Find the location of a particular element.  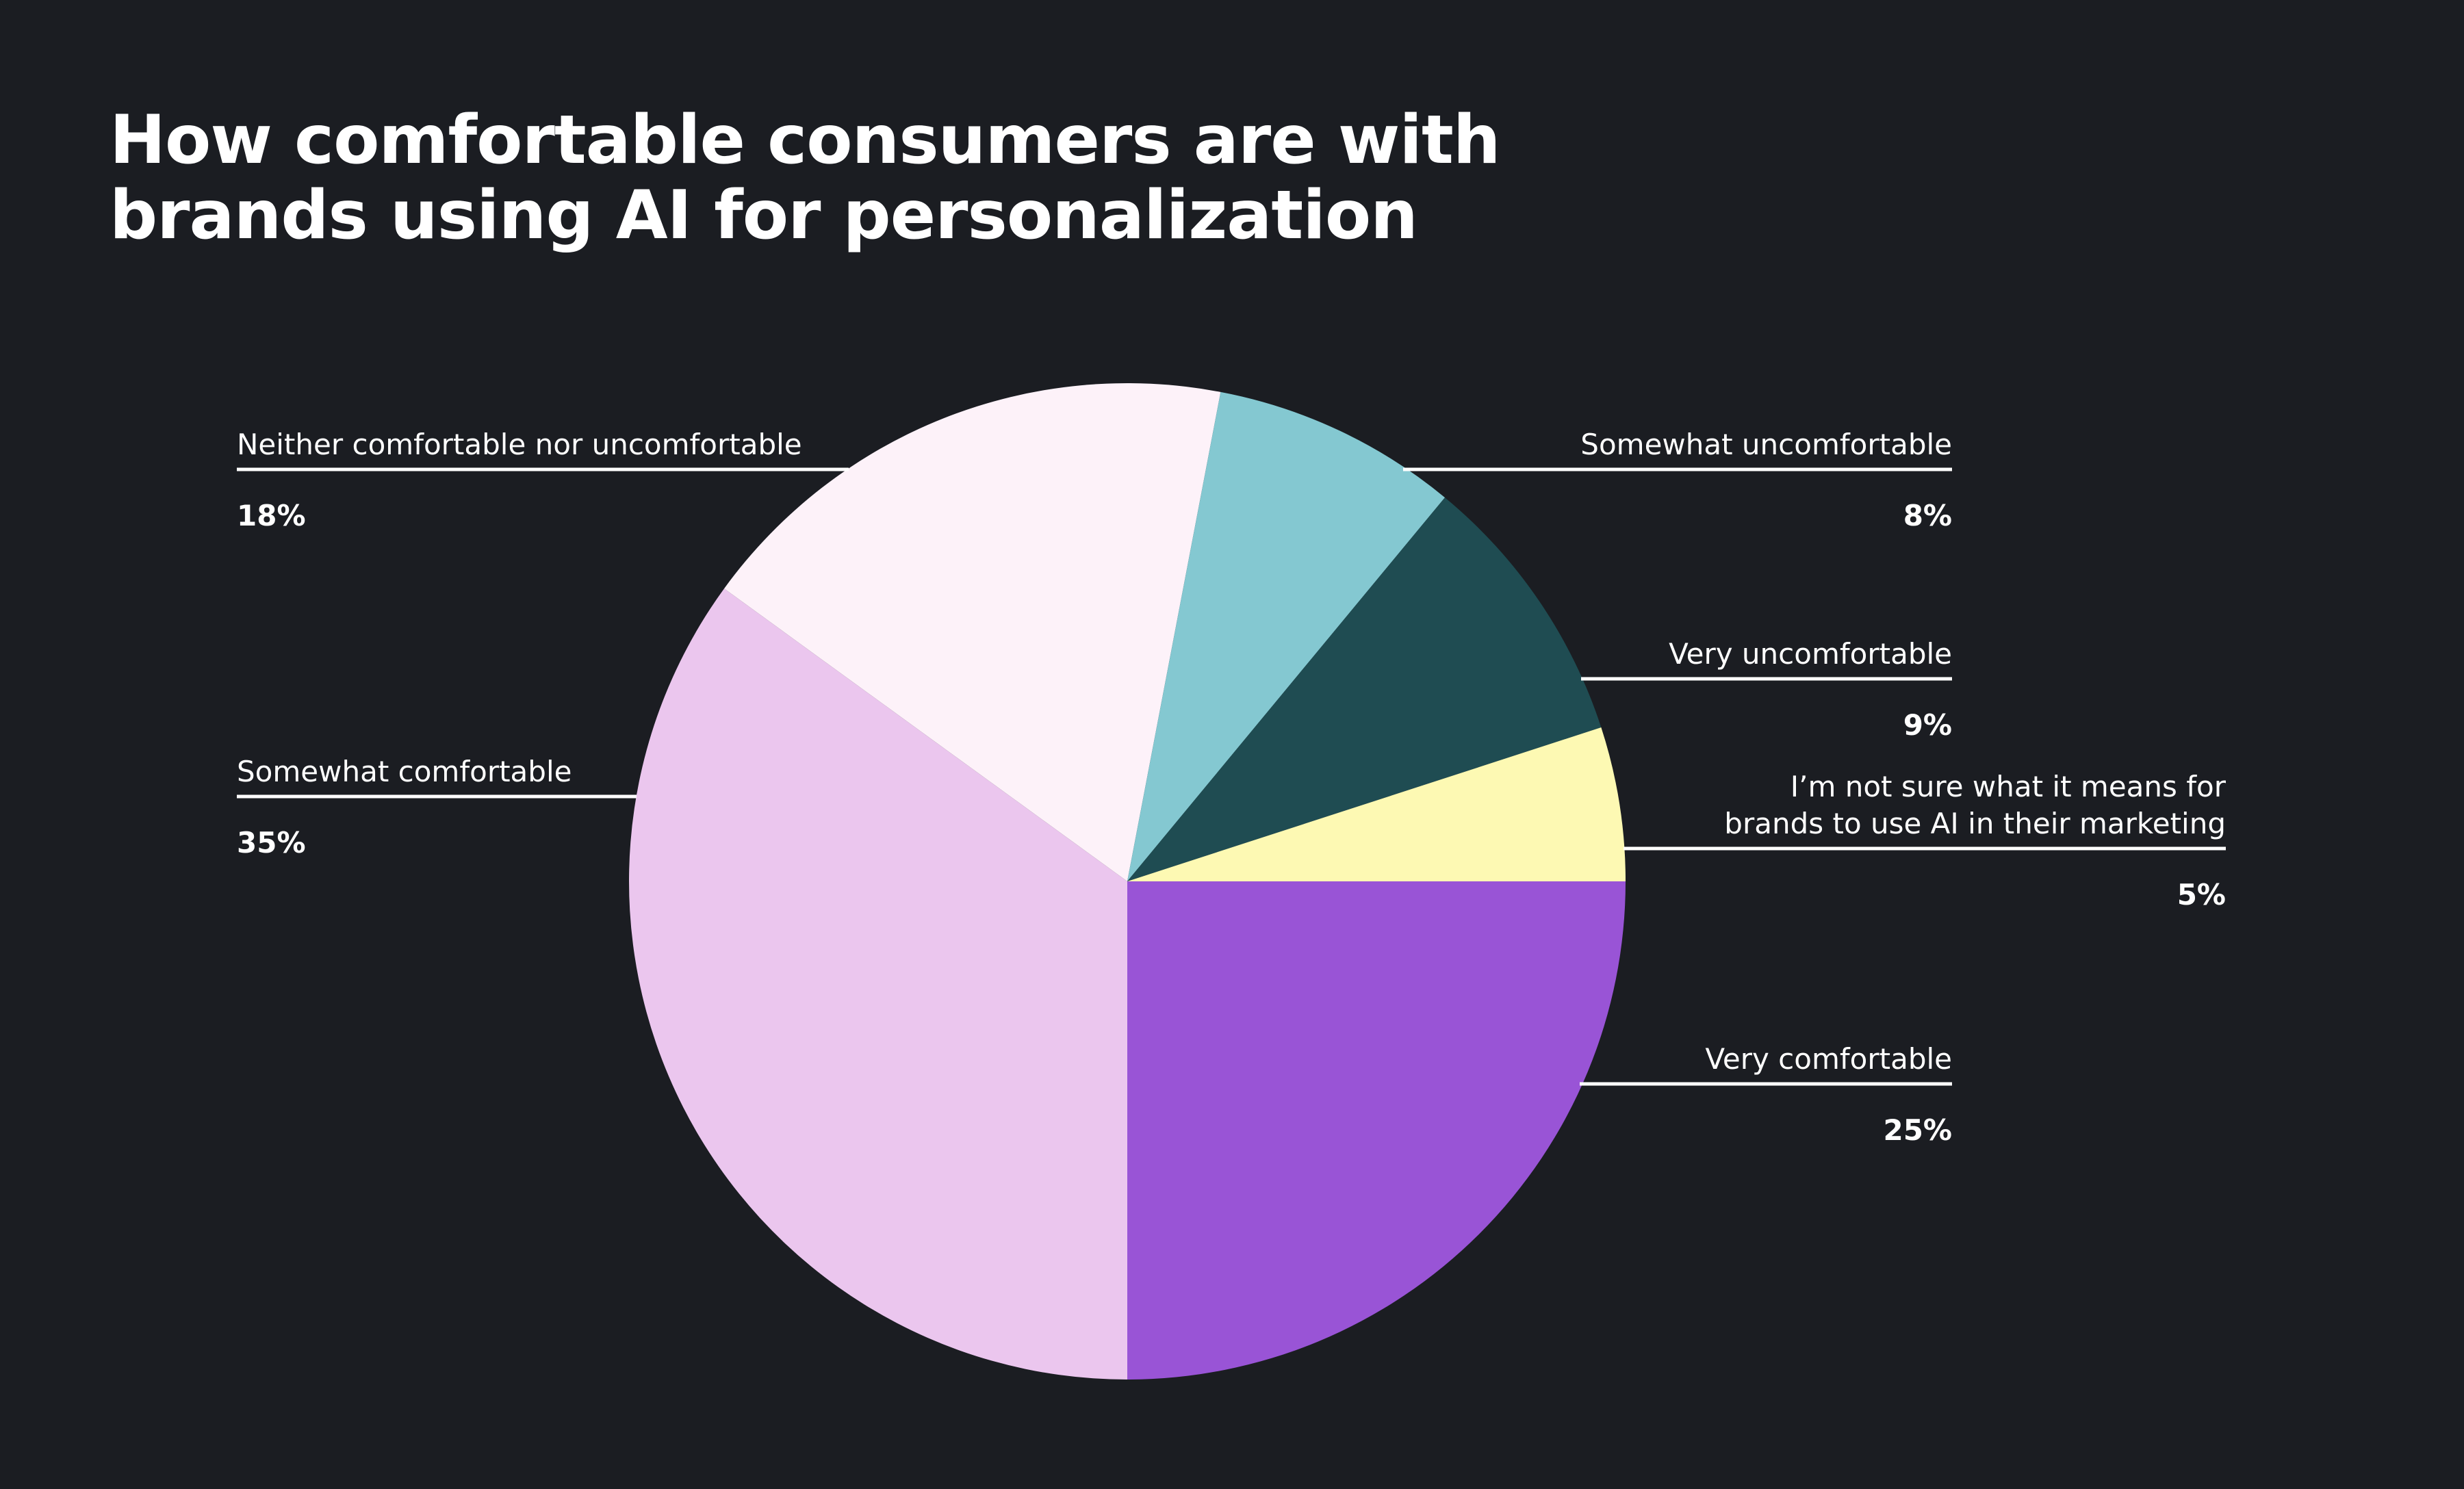

slice-label-text: Neither comfortable nor uncomfortable is located at coordinates (519, 444).